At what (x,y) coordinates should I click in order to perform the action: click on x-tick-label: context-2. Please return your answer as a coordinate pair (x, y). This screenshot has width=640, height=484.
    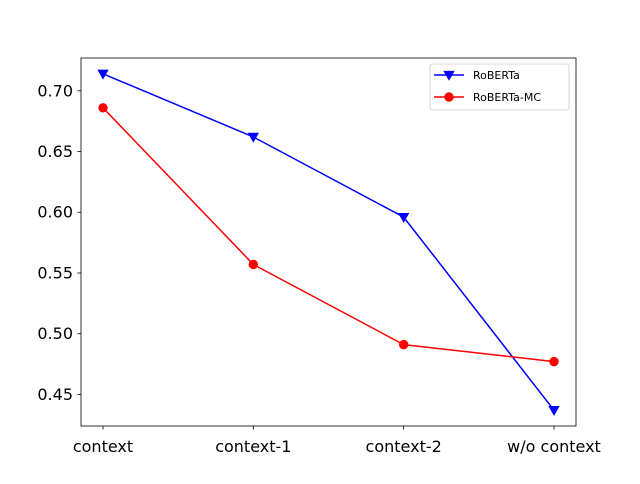
    Looking at the image, I should click on (404, 446).